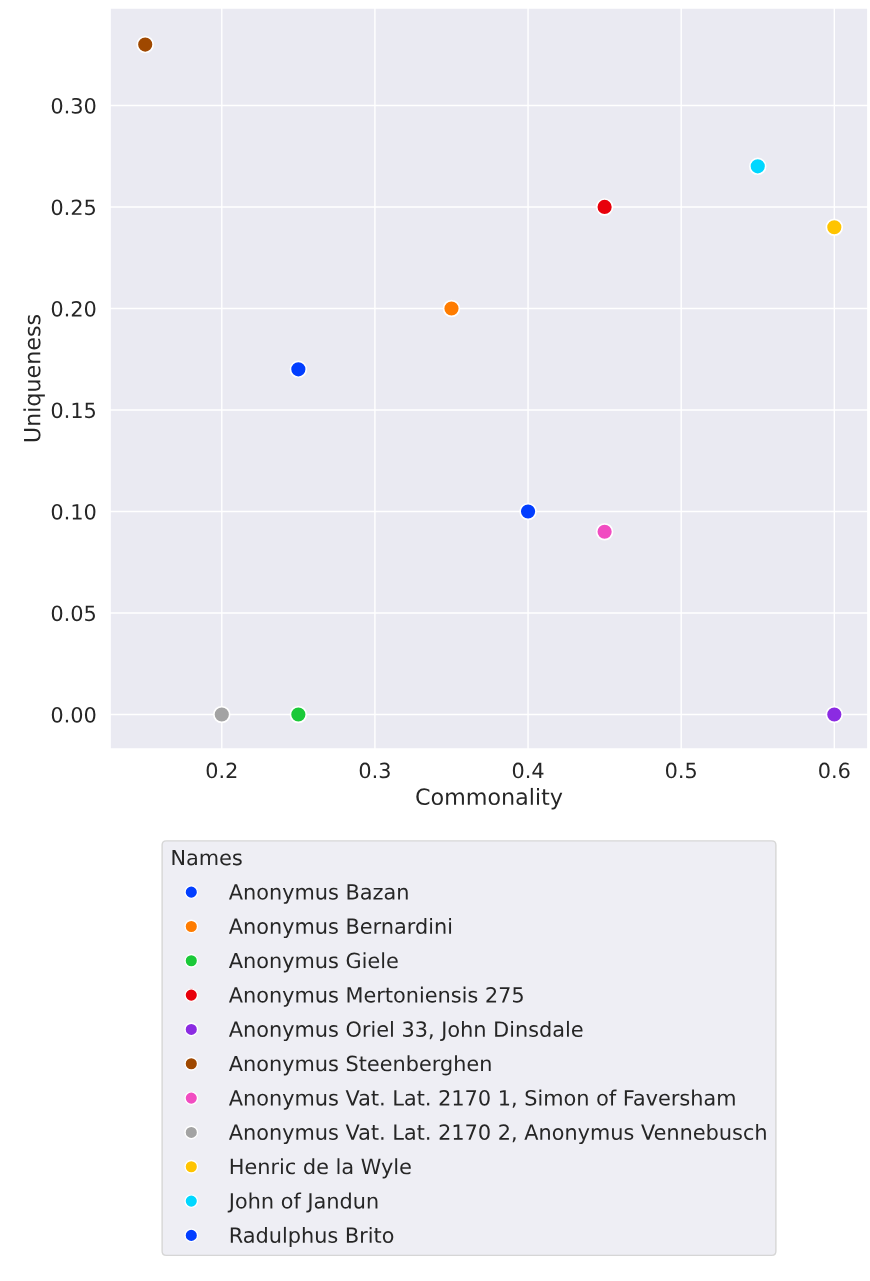  I want to click on x-axis-title: Commonality, so click(489, 798).